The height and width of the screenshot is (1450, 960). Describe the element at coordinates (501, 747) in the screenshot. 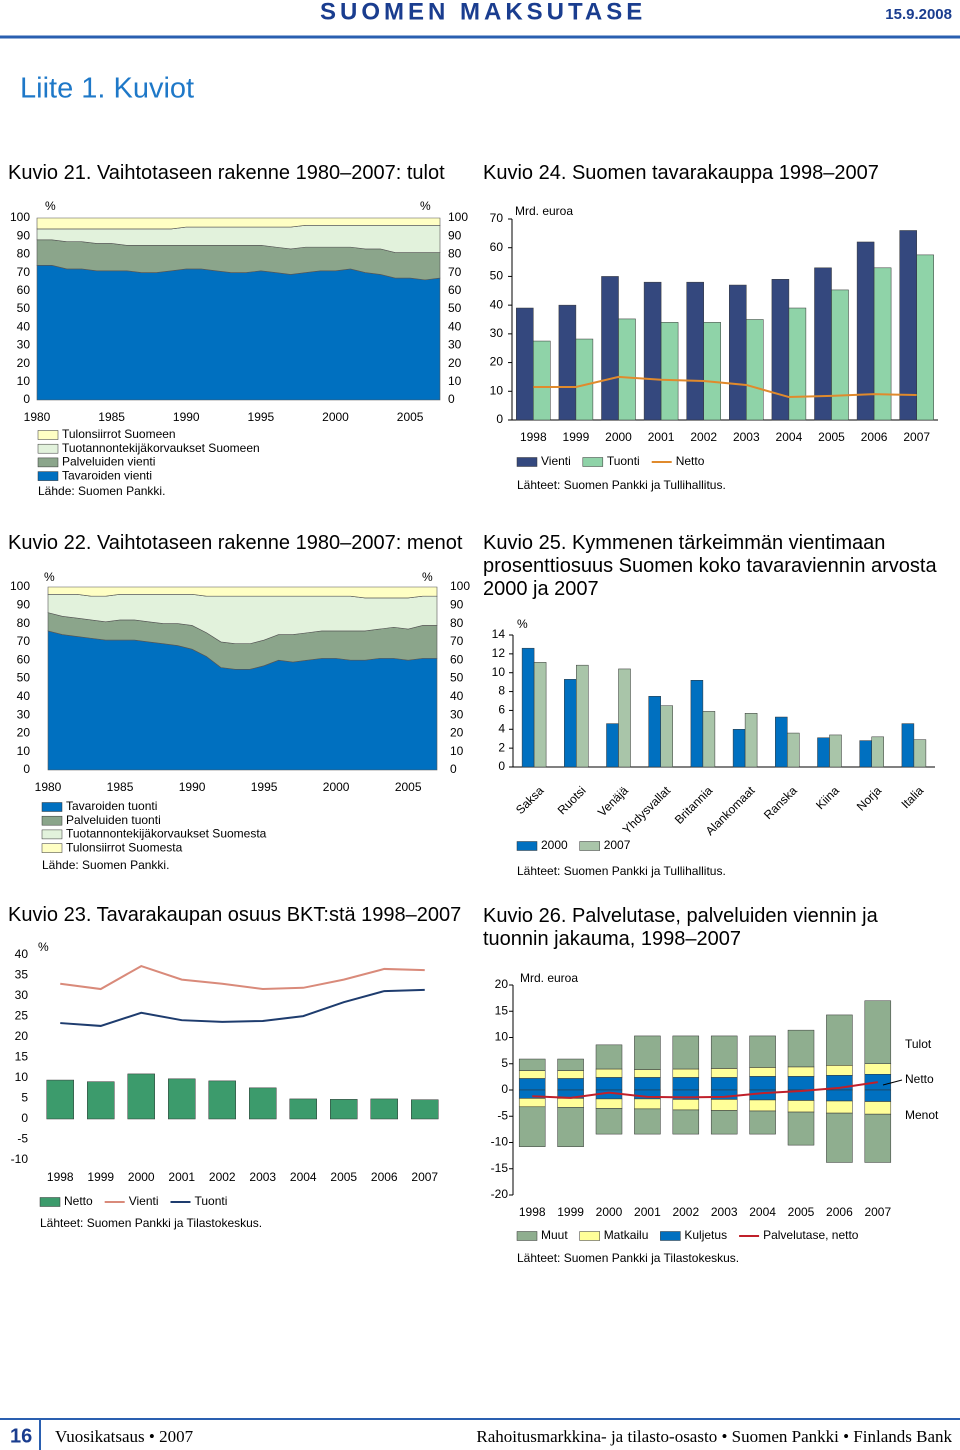

I see `y-tick-label: 2` at that location.